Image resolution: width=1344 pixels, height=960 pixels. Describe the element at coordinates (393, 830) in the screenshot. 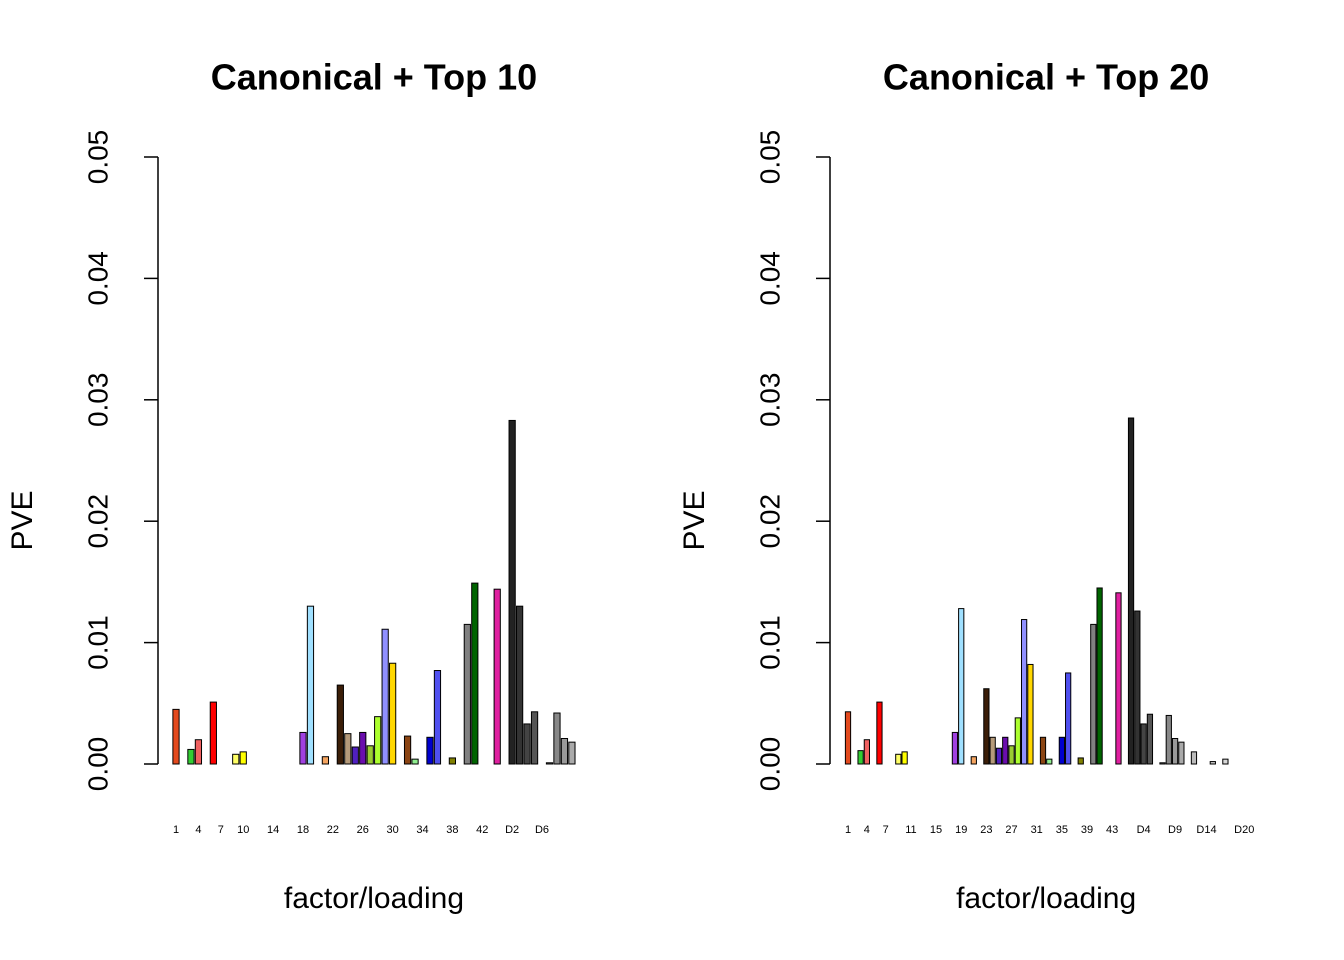

I see `x-tick-label: 30` at that location.